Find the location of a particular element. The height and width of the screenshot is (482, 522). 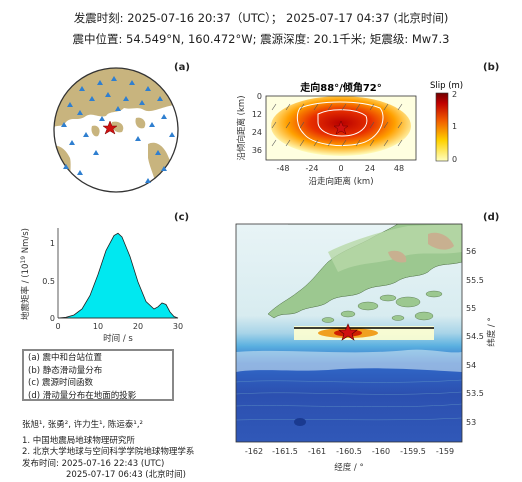

lat-tick-55: 55 is located at coordinates (471, 308).